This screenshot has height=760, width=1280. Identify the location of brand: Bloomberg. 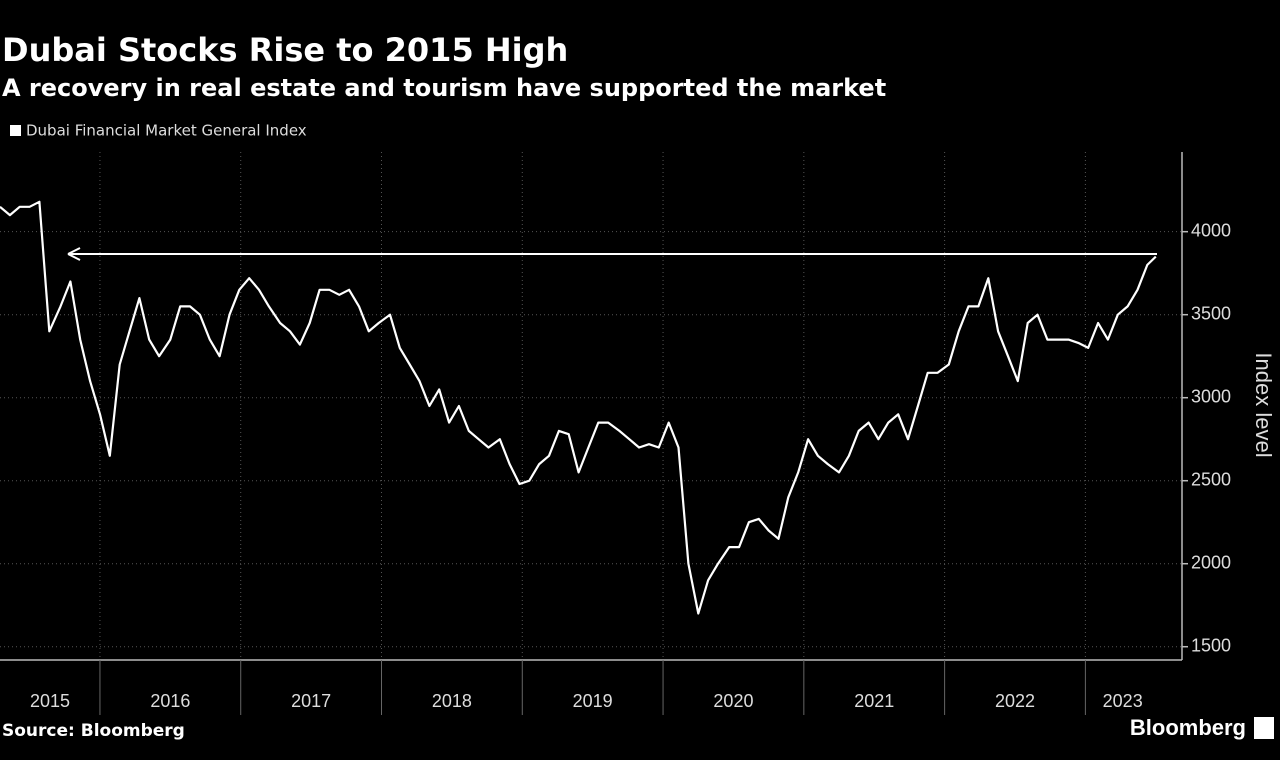
(1188, 727).